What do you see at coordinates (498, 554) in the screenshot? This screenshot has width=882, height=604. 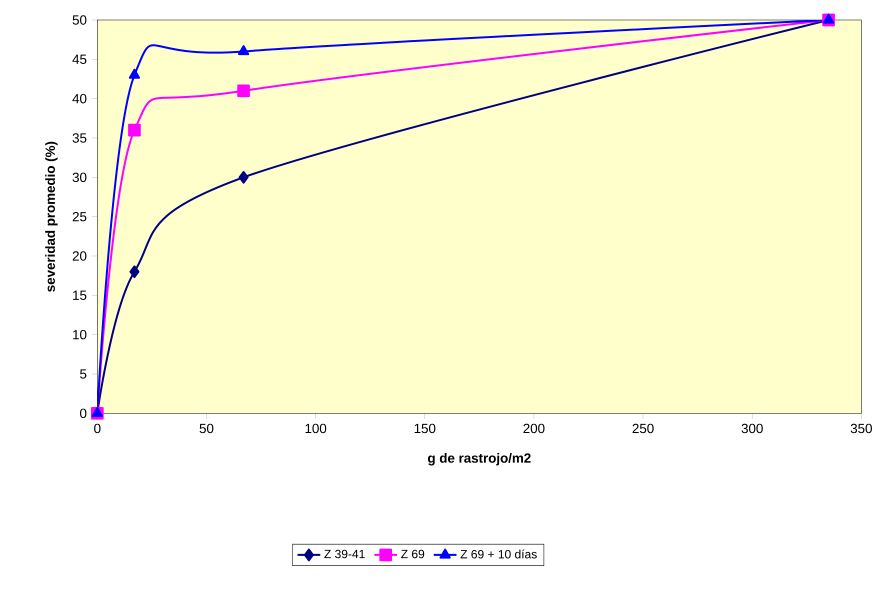 I see `legend-label: Z 69 + 10 días` at bounding box center [498, 554].